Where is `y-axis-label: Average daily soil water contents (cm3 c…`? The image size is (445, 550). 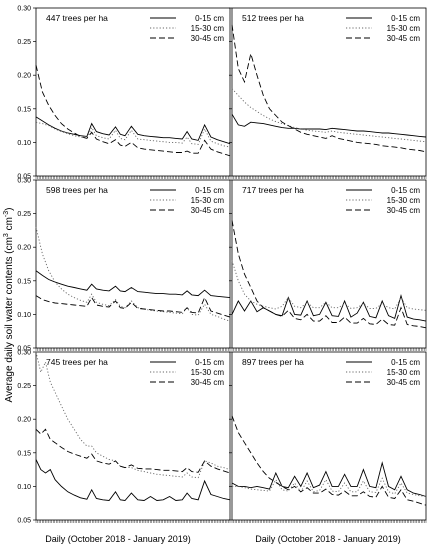
y-axis-label: Average daily soil water contents (cm3 c… is located at coordinates (9, 304).